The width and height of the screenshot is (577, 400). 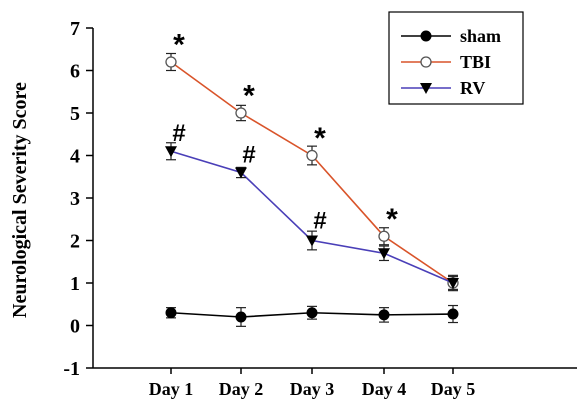 I want to click on y-tick-label: 4, so click(x=75, y=157).